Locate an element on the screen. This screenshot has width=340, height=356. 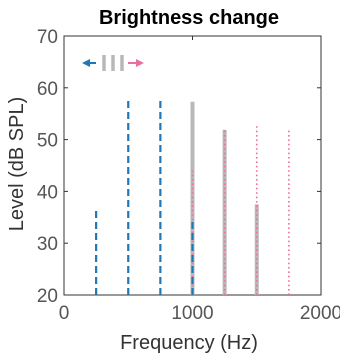
x-tick-label: 1000 is located at coordinates (192, 313).